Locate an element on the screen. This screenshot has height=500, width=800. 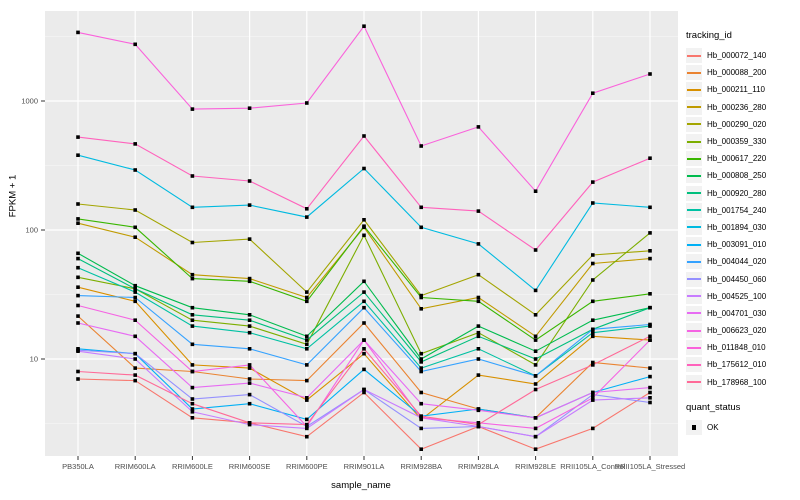
legend-item-Hb_001754_240: Hb_001754_240 is located at coordinates (743, 210).